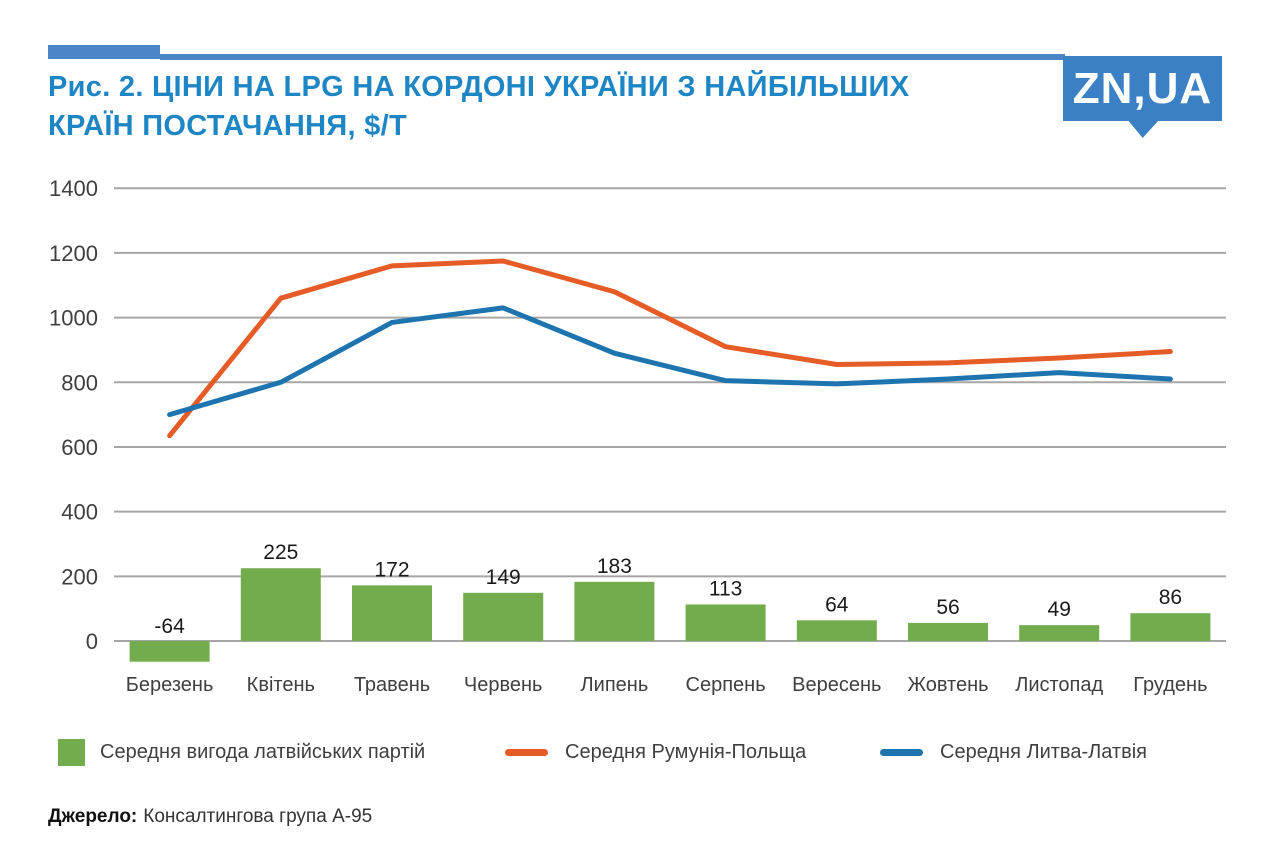  I want to click on x-tick-label: Листопад, so click(1059, 685).